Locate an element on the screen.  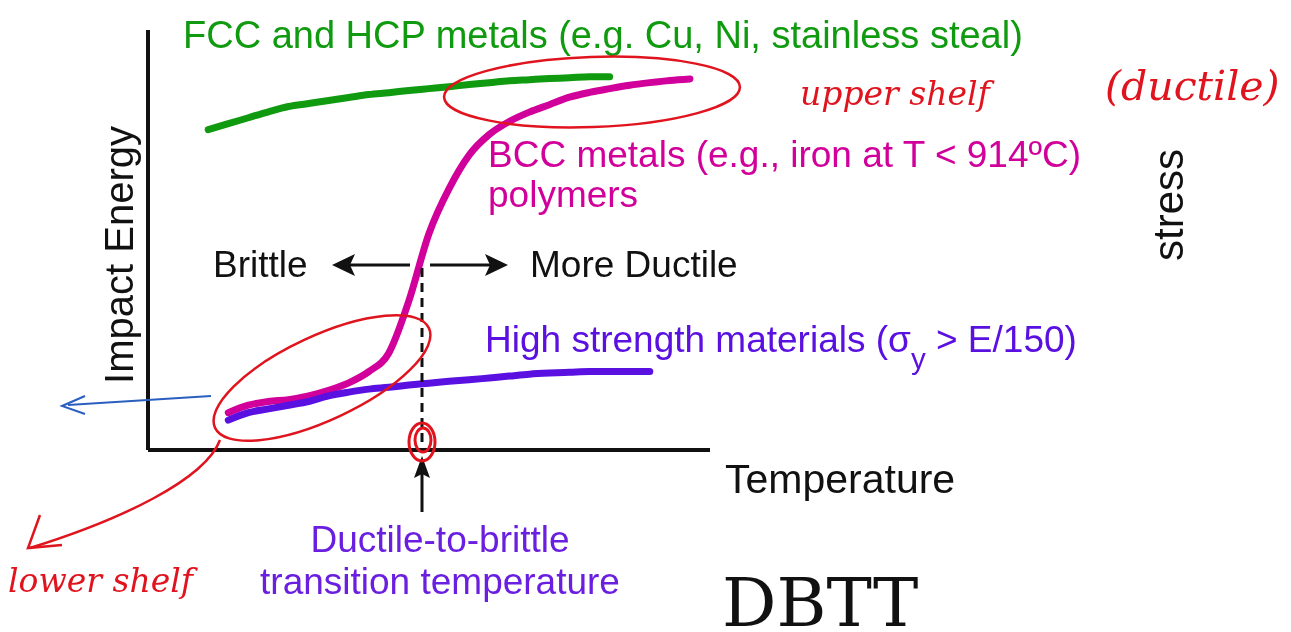
text: (ductile) is located at coordinates (1192, 86).